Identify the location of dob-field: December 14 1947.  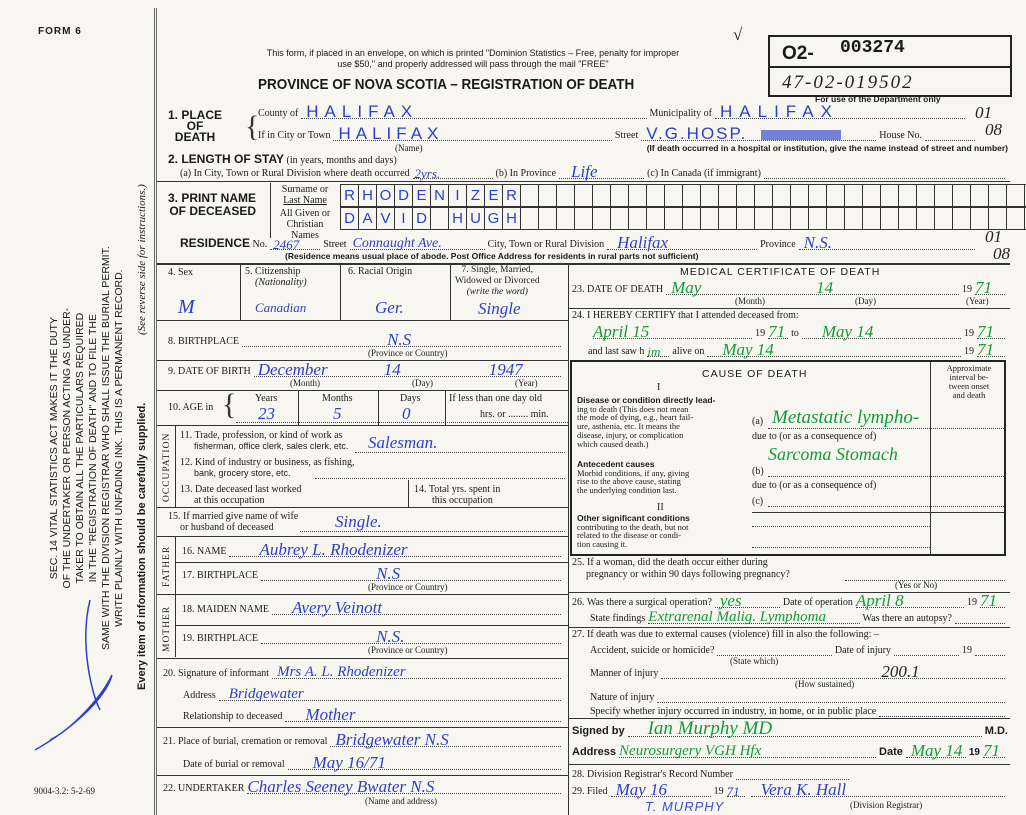
(407, 369).